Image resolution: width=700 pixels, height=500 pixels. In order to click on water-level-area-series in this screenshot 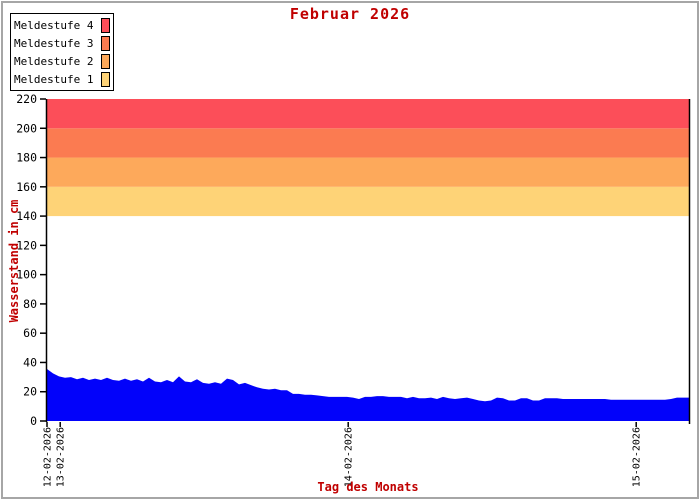, I will do `click(368, 395)`.